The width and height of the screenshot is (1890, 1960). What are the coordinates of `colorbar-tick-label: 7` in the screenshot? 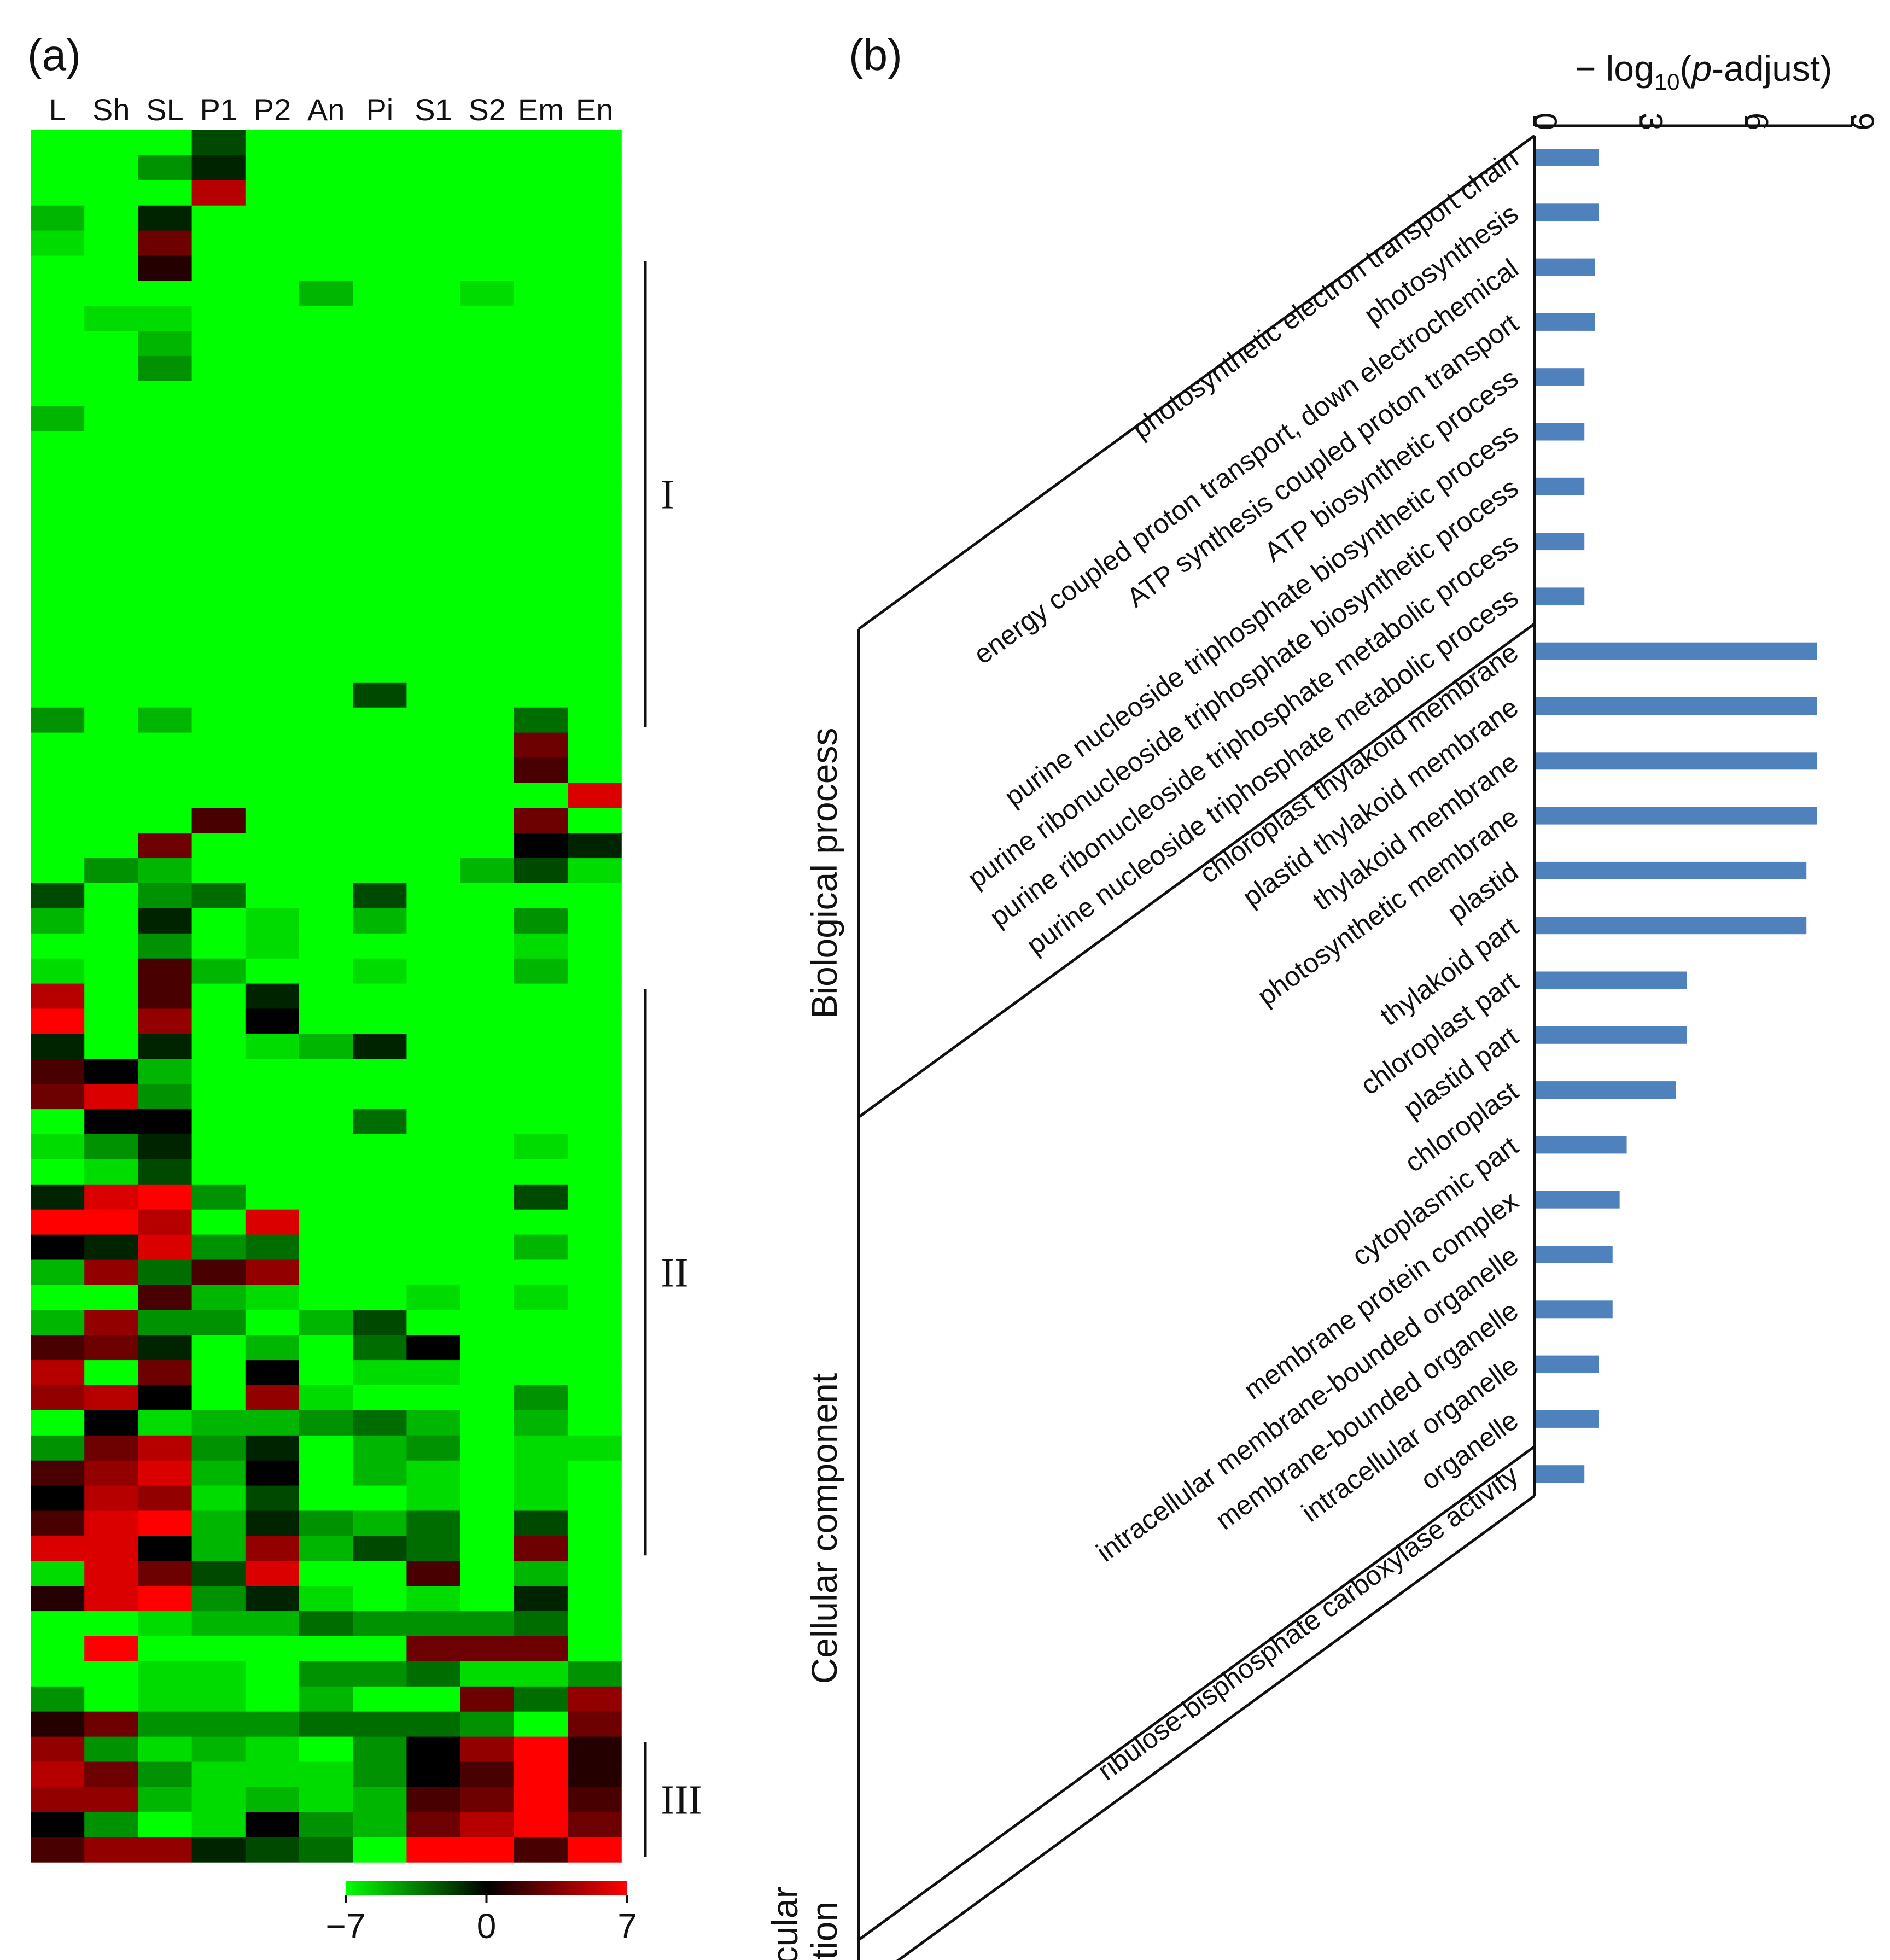 It's located at (627, 1926).